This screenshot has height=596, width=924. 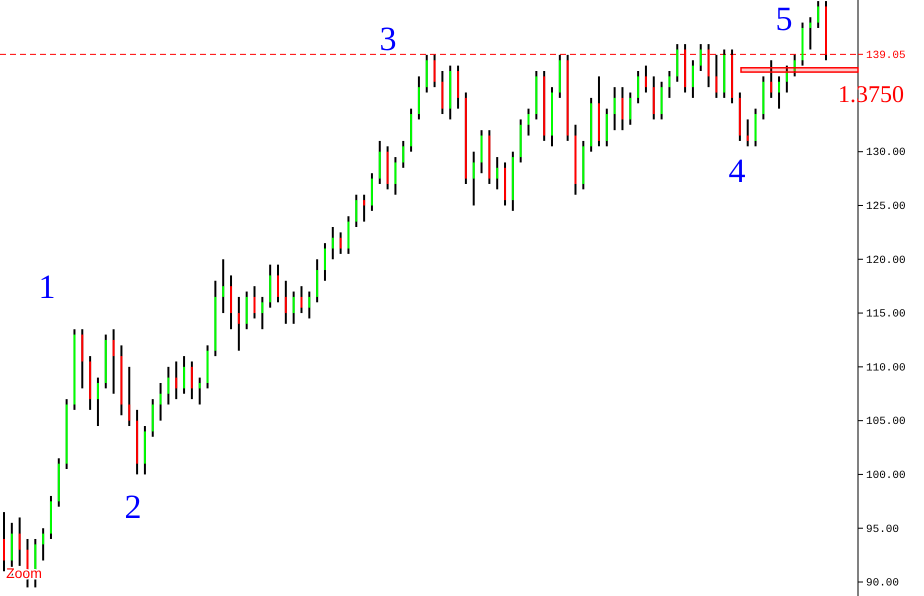 What do you see at coordinates (886, 153) in the screenshot?
I see `y-tick-label: 130.00` at bounding box center [886, 153].